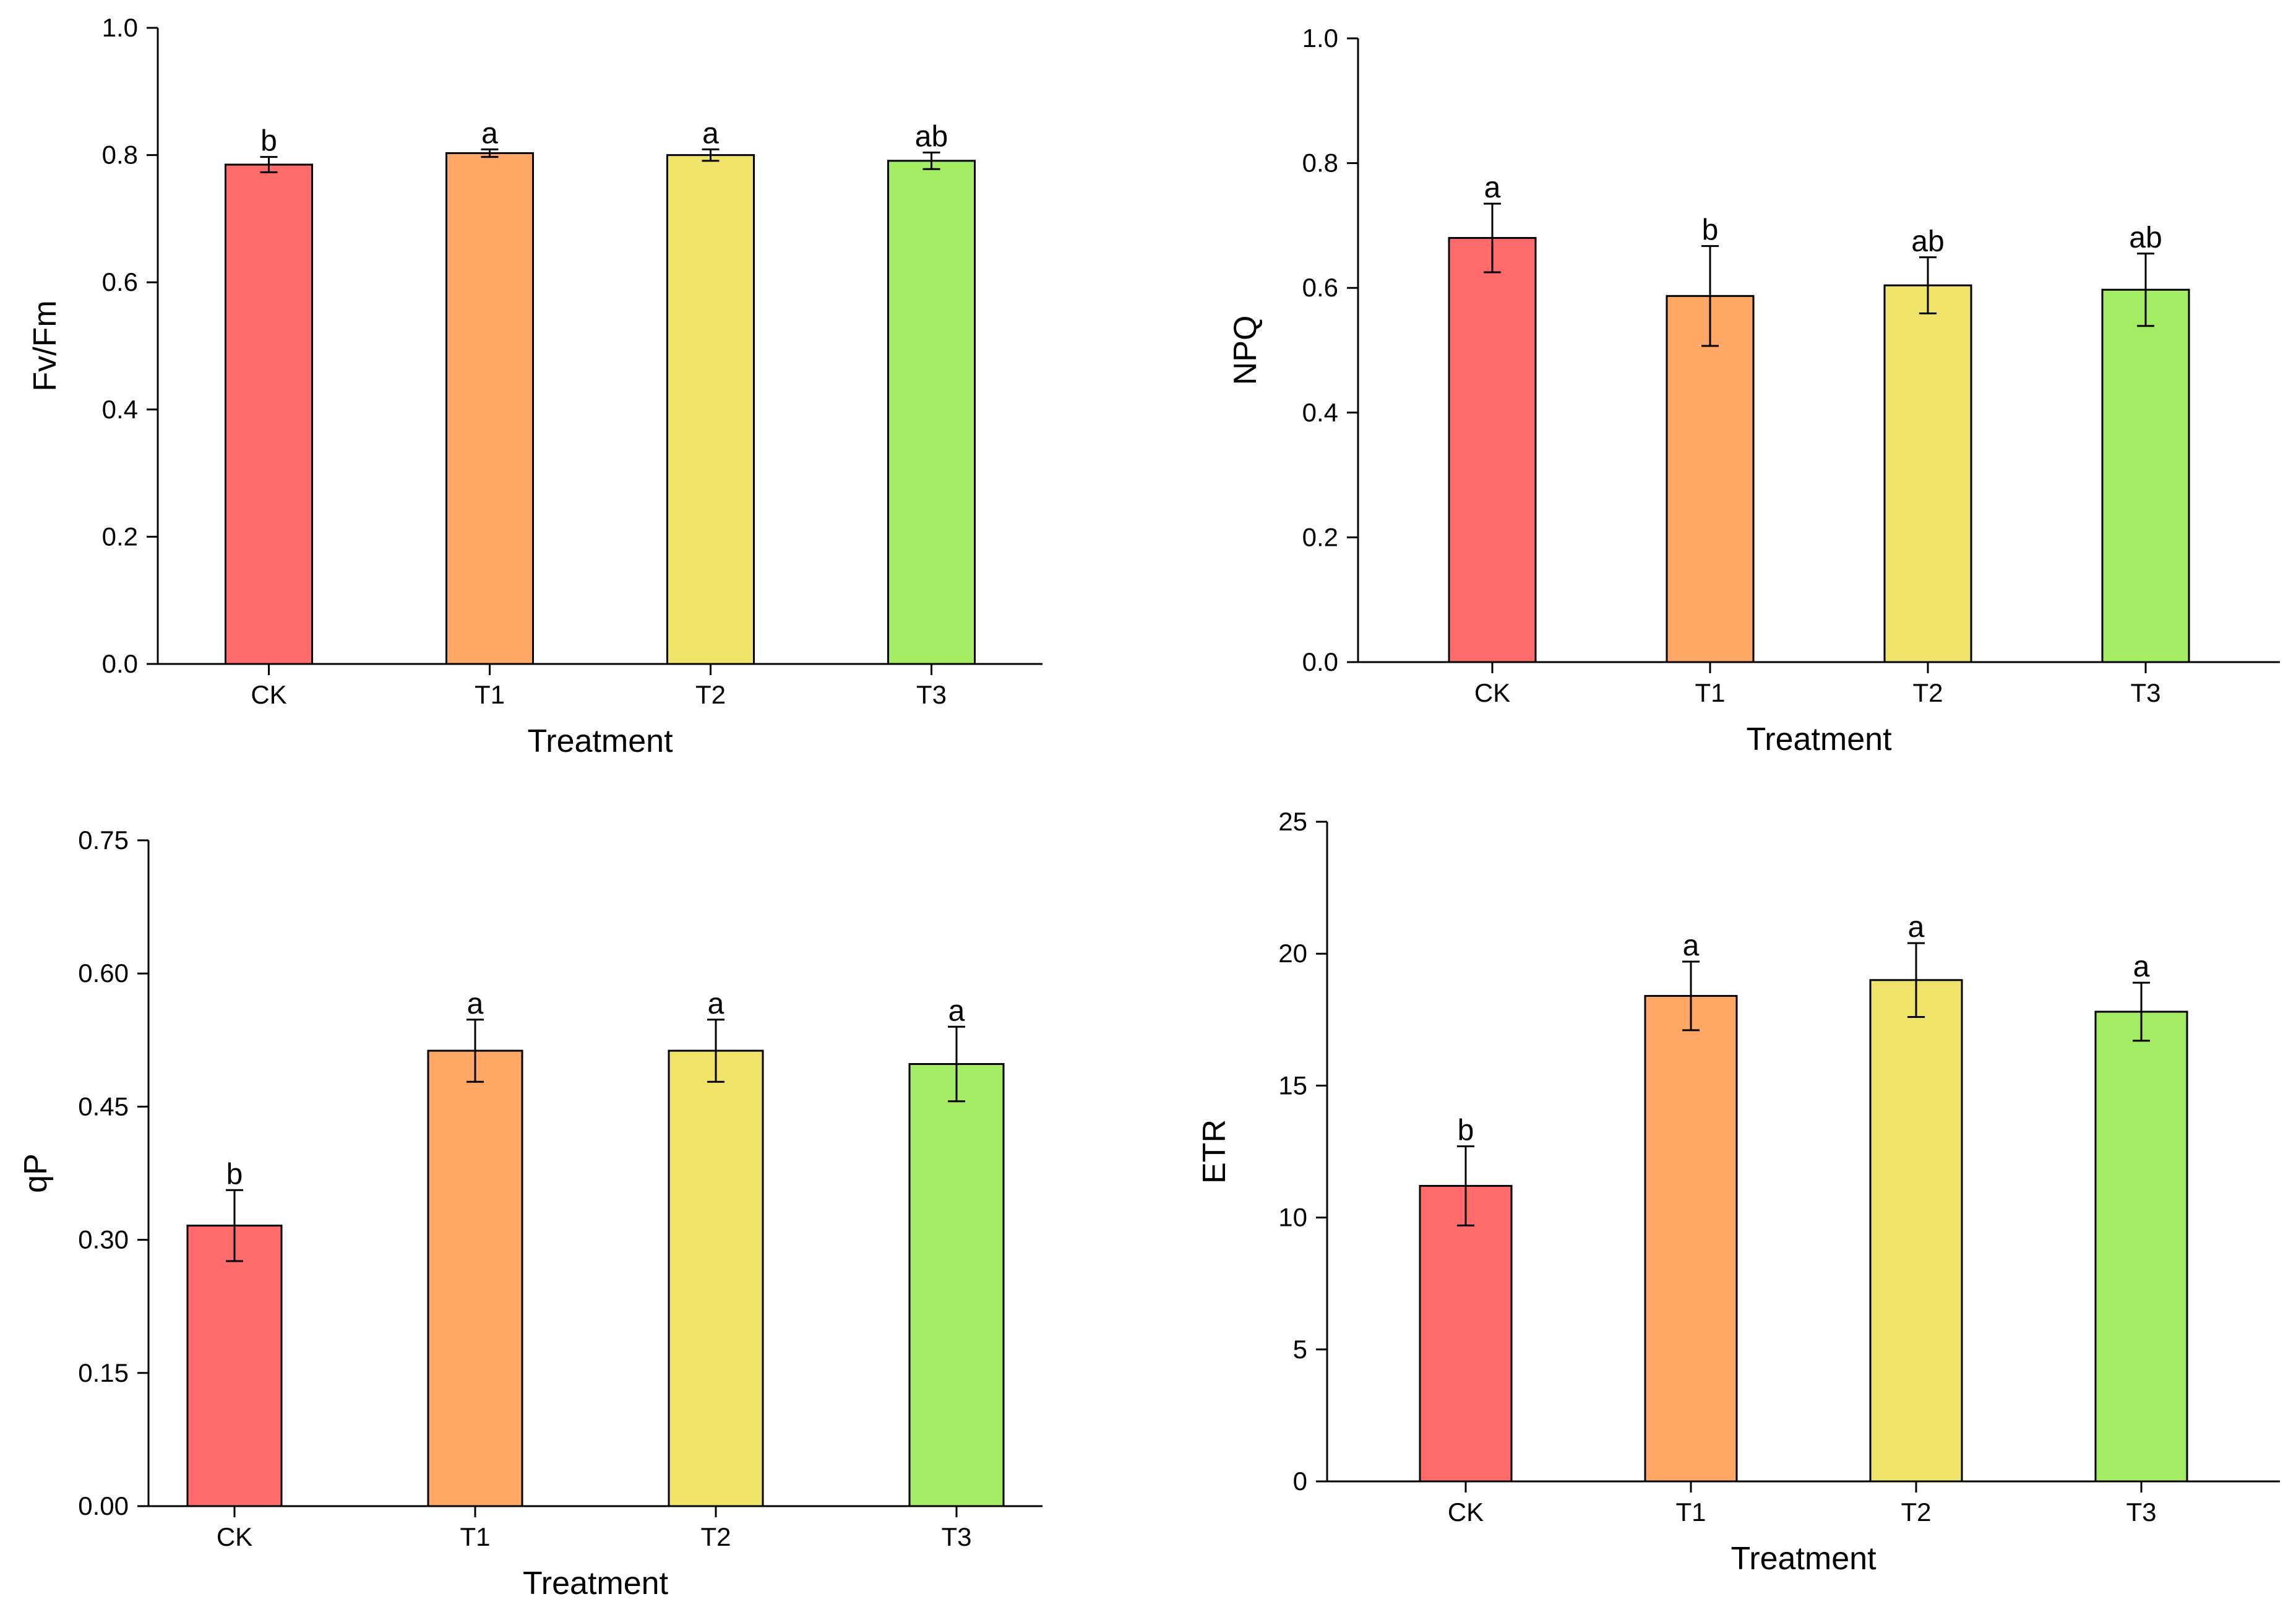  Describe the element at coordinates (1300, 1482) in the screenshot. I see `y-tick-label: 0` at that location.